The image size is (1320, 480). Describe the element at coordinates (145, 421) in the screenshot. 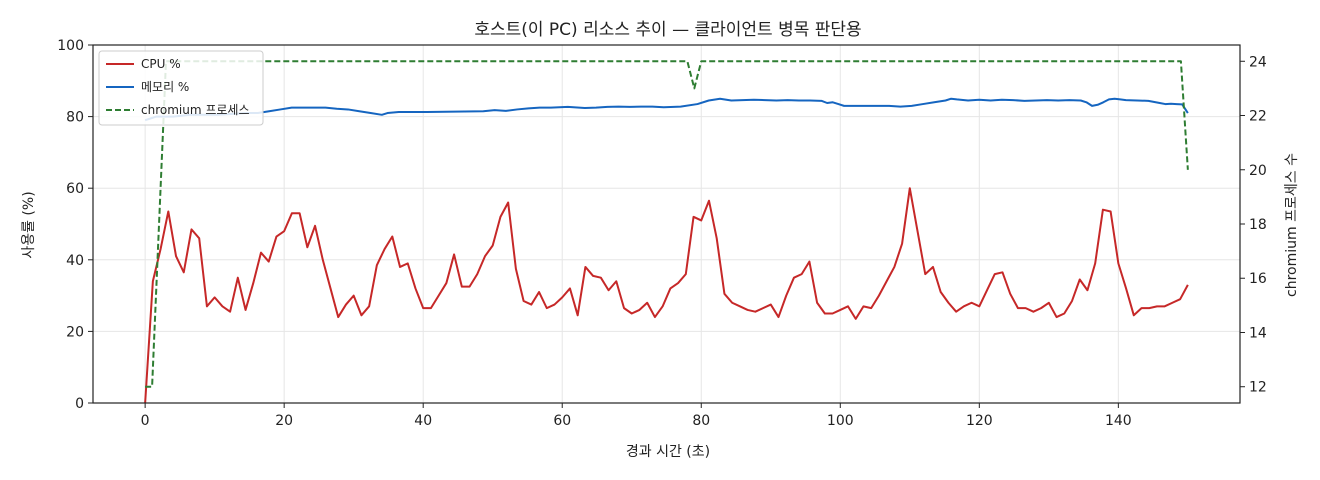

I see `x-tick-label: 0` at that location.